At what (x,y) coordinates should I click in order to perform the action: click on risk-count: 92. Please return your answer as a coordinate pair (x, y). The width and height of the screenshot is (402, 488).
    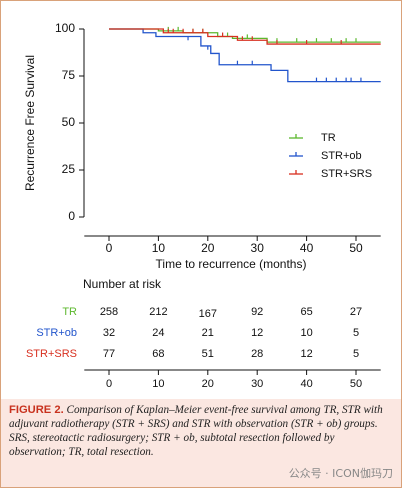
    Looking at the image, I should click on (257, 312).